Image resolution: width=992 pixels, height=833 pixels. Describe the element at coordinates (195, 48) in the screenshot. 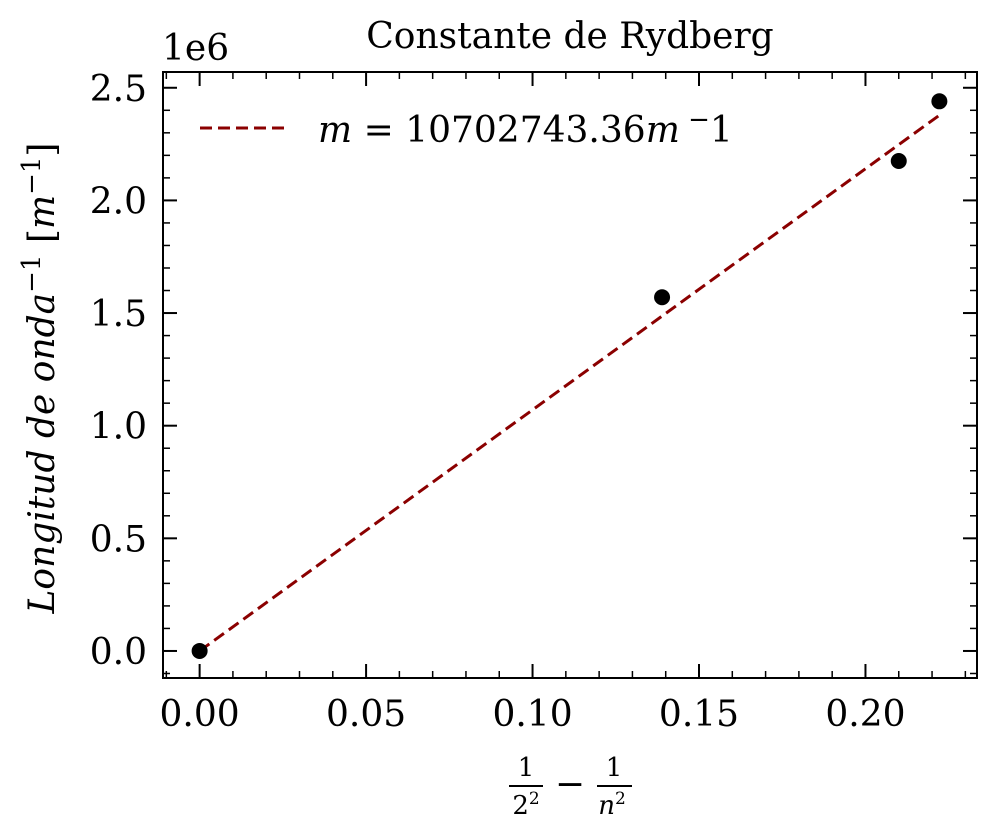

I see `y-offset-label: 1e6` at that location.